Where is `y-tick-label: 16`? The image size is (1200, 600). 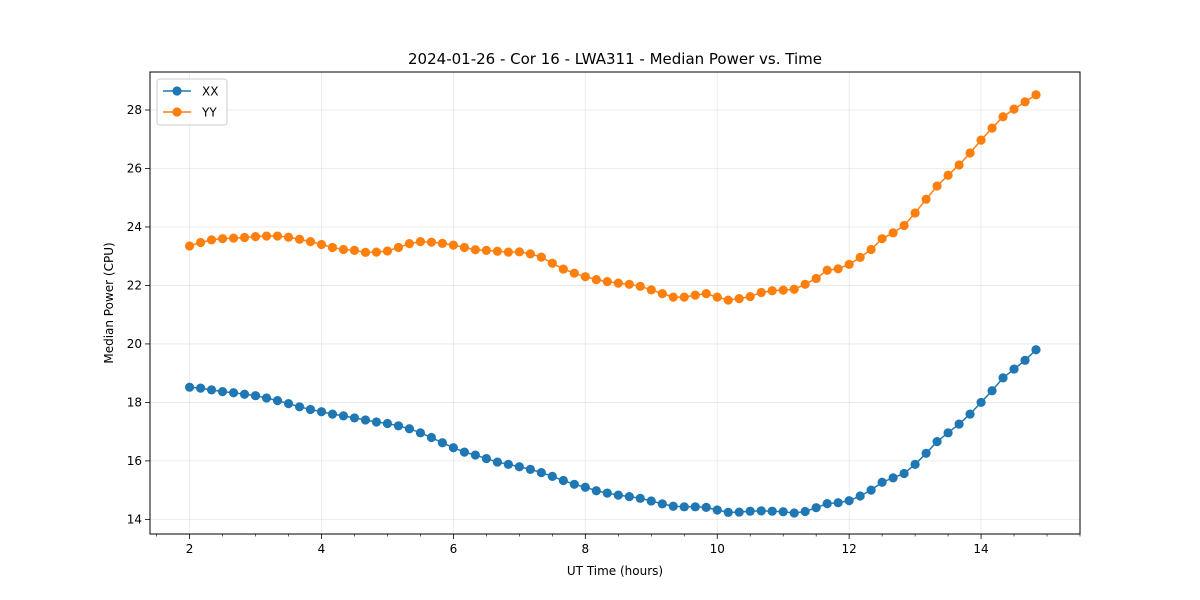 y-tick-label: 16 is located at coordinates (134, 461).